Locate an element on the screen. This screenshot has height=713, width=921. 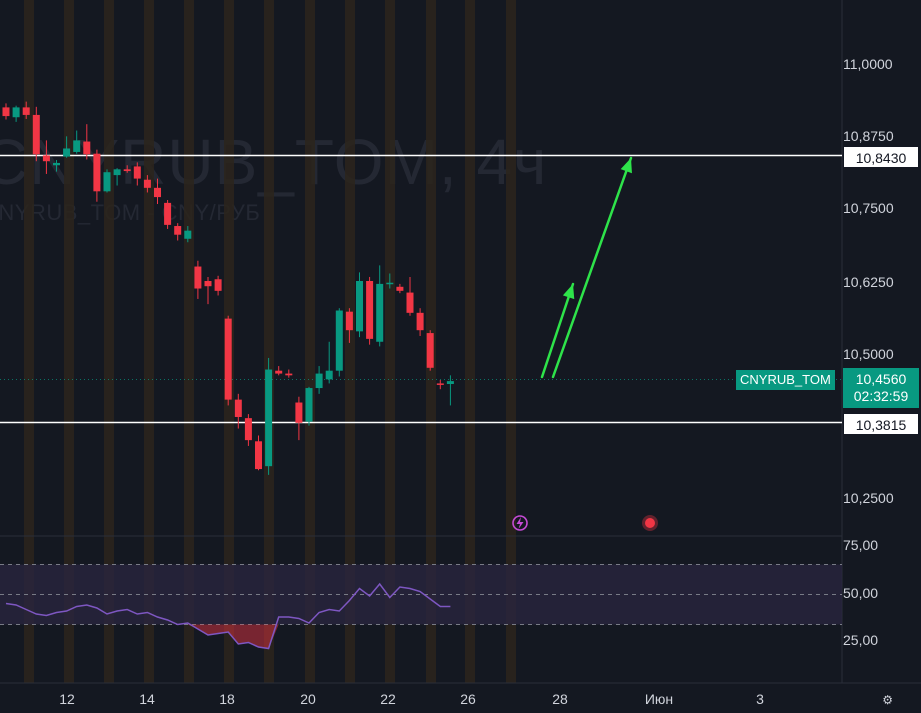
forecast-arrow-short-head is located at coordinates (568, 292).